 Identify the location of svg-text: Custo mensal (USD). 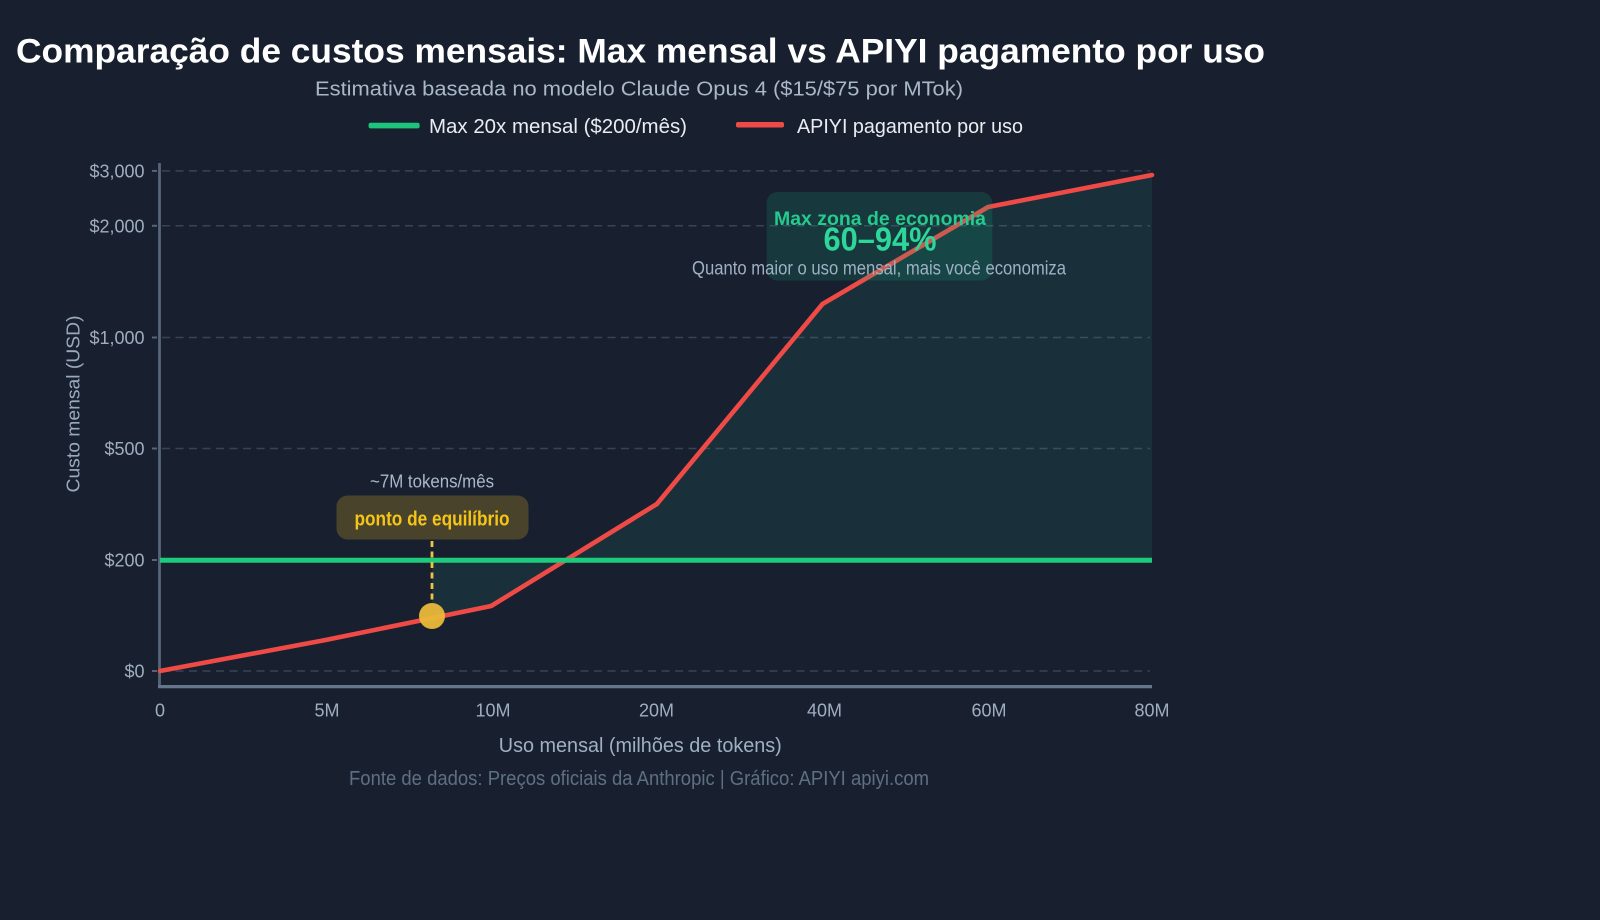
(74, 404).